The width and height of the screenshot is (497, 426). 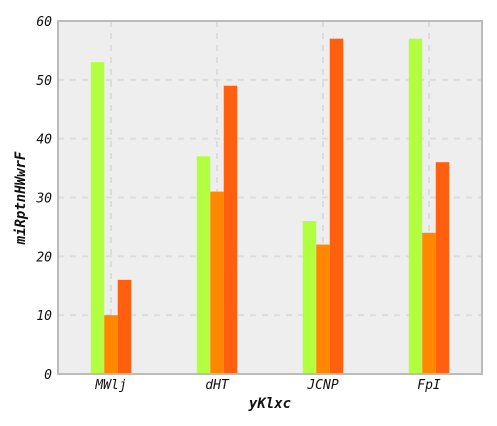 What do you see at coordinates (322, 385) in the screenshot?
I see `x-tick-label: JCNP` at bounding box center [322, 385].